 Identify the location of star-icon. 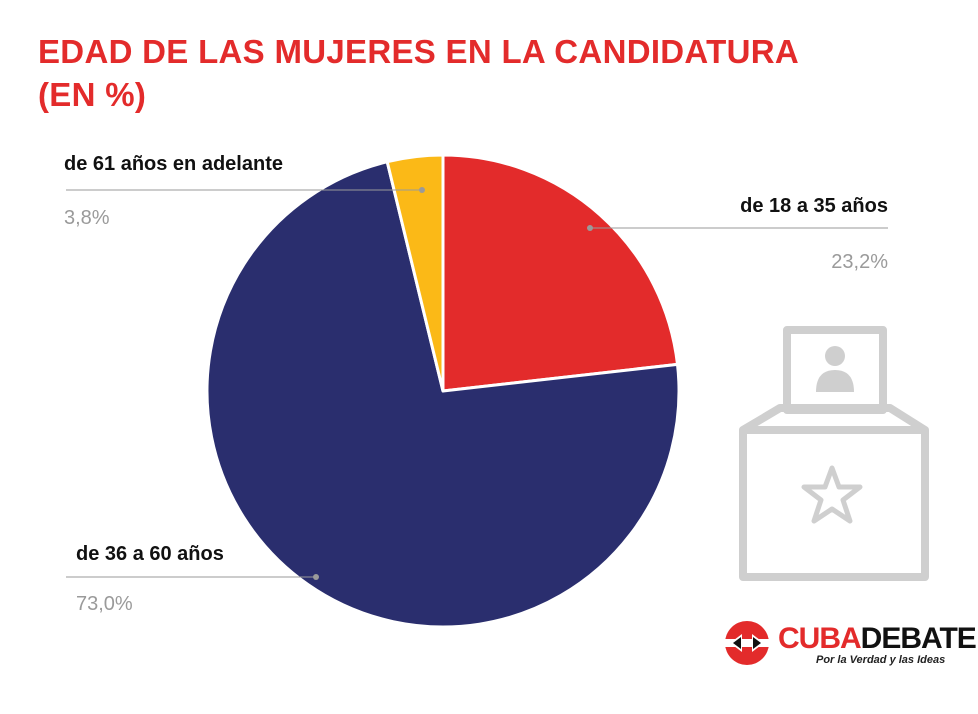
(832, 494).